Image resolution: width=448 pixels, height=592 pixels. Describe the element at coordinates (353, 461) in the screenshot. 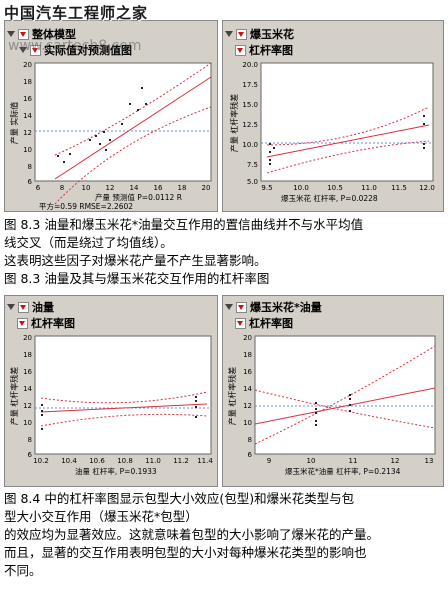

I see `x-tick: 11` at that location.